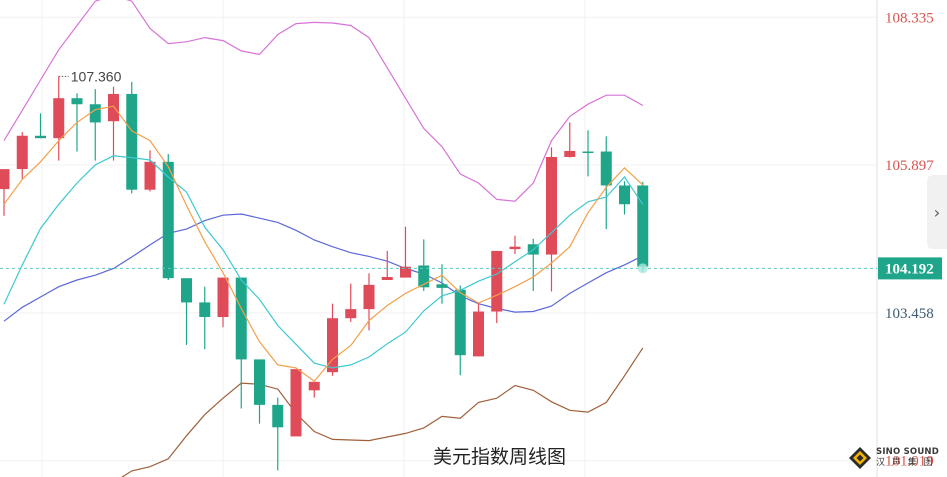 This screenshot has height=477, width=947. What do you see at coordinates (96, 76) in the screenshot?
I see `high-marker-label: 107.360` at bounding box center [96, 76].